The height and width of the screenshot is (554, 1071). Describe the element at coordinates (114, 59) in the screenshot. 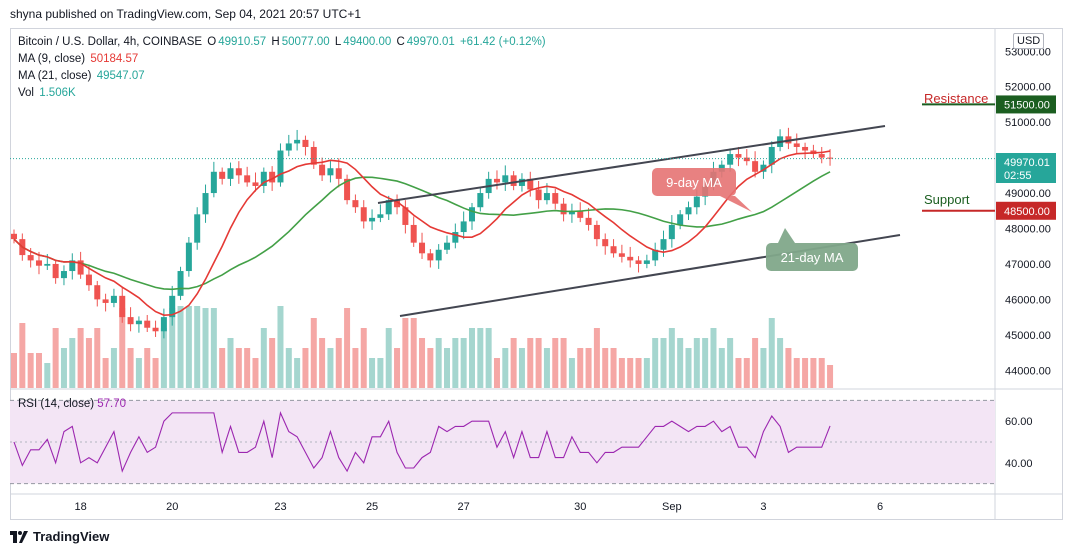

I see `ma9-value: 50184.57` at that location.